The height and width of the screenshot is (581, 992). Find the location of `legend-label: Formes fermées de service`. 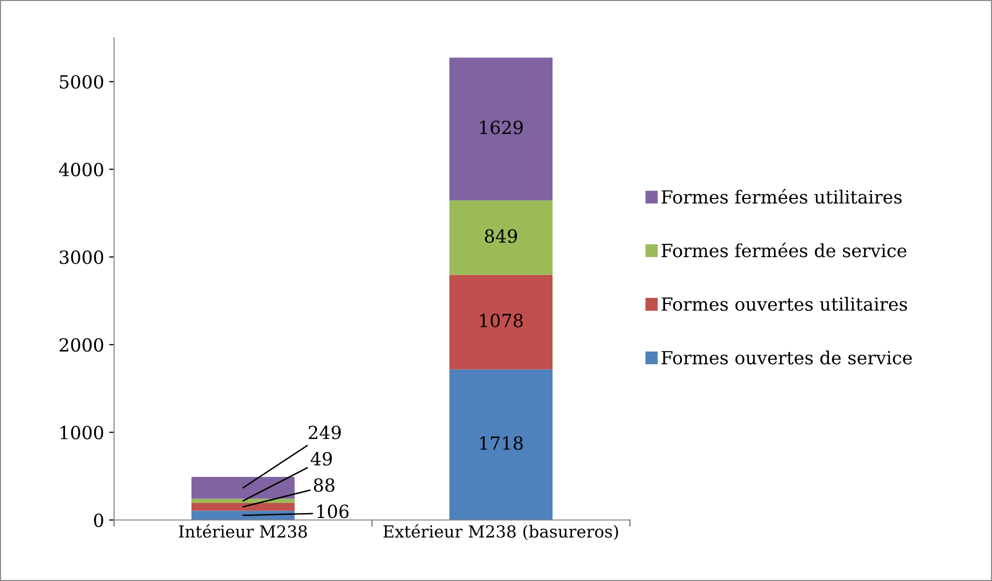

legend-label: Formes fermées de service is located at coordinates (784, 250).